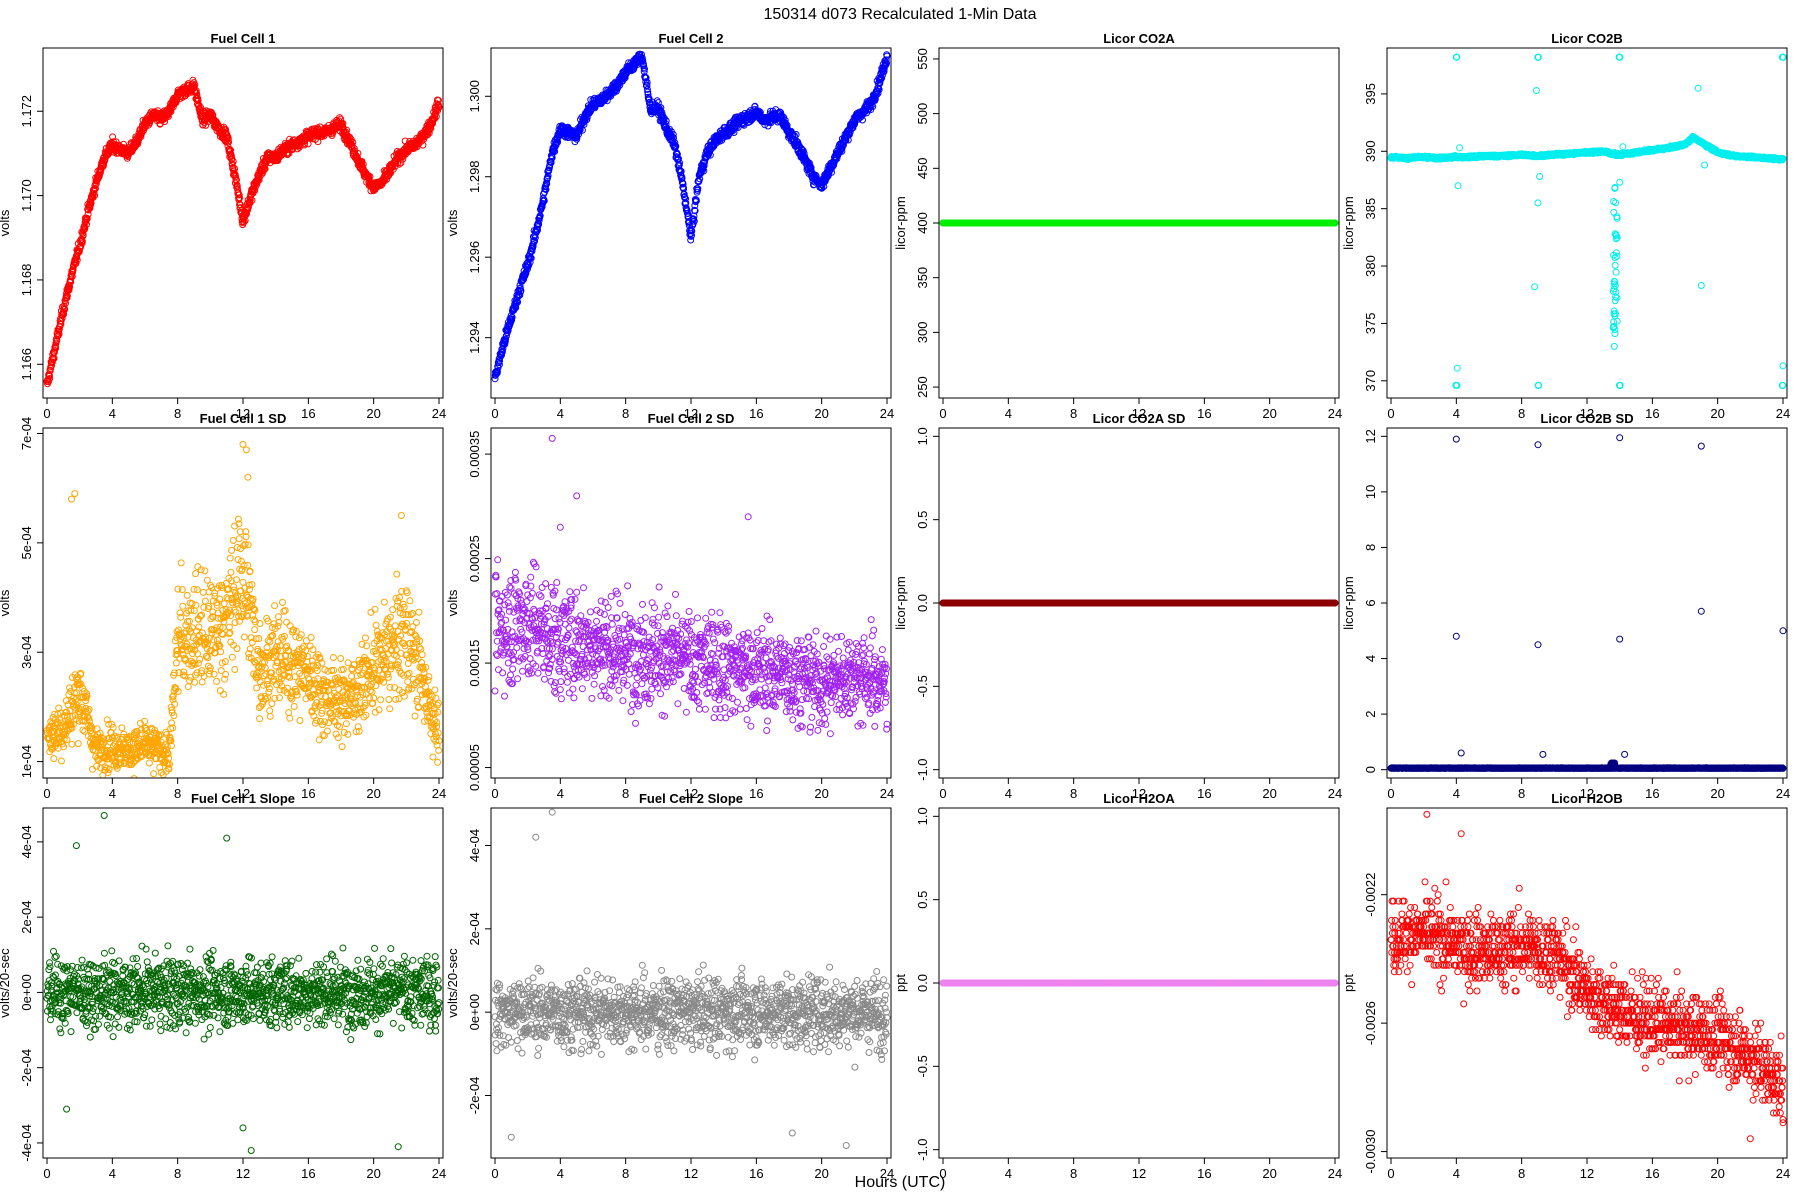 The image size is (1800, 1200). I want to click on y-tick-label: 1.298, so click(474, 176).